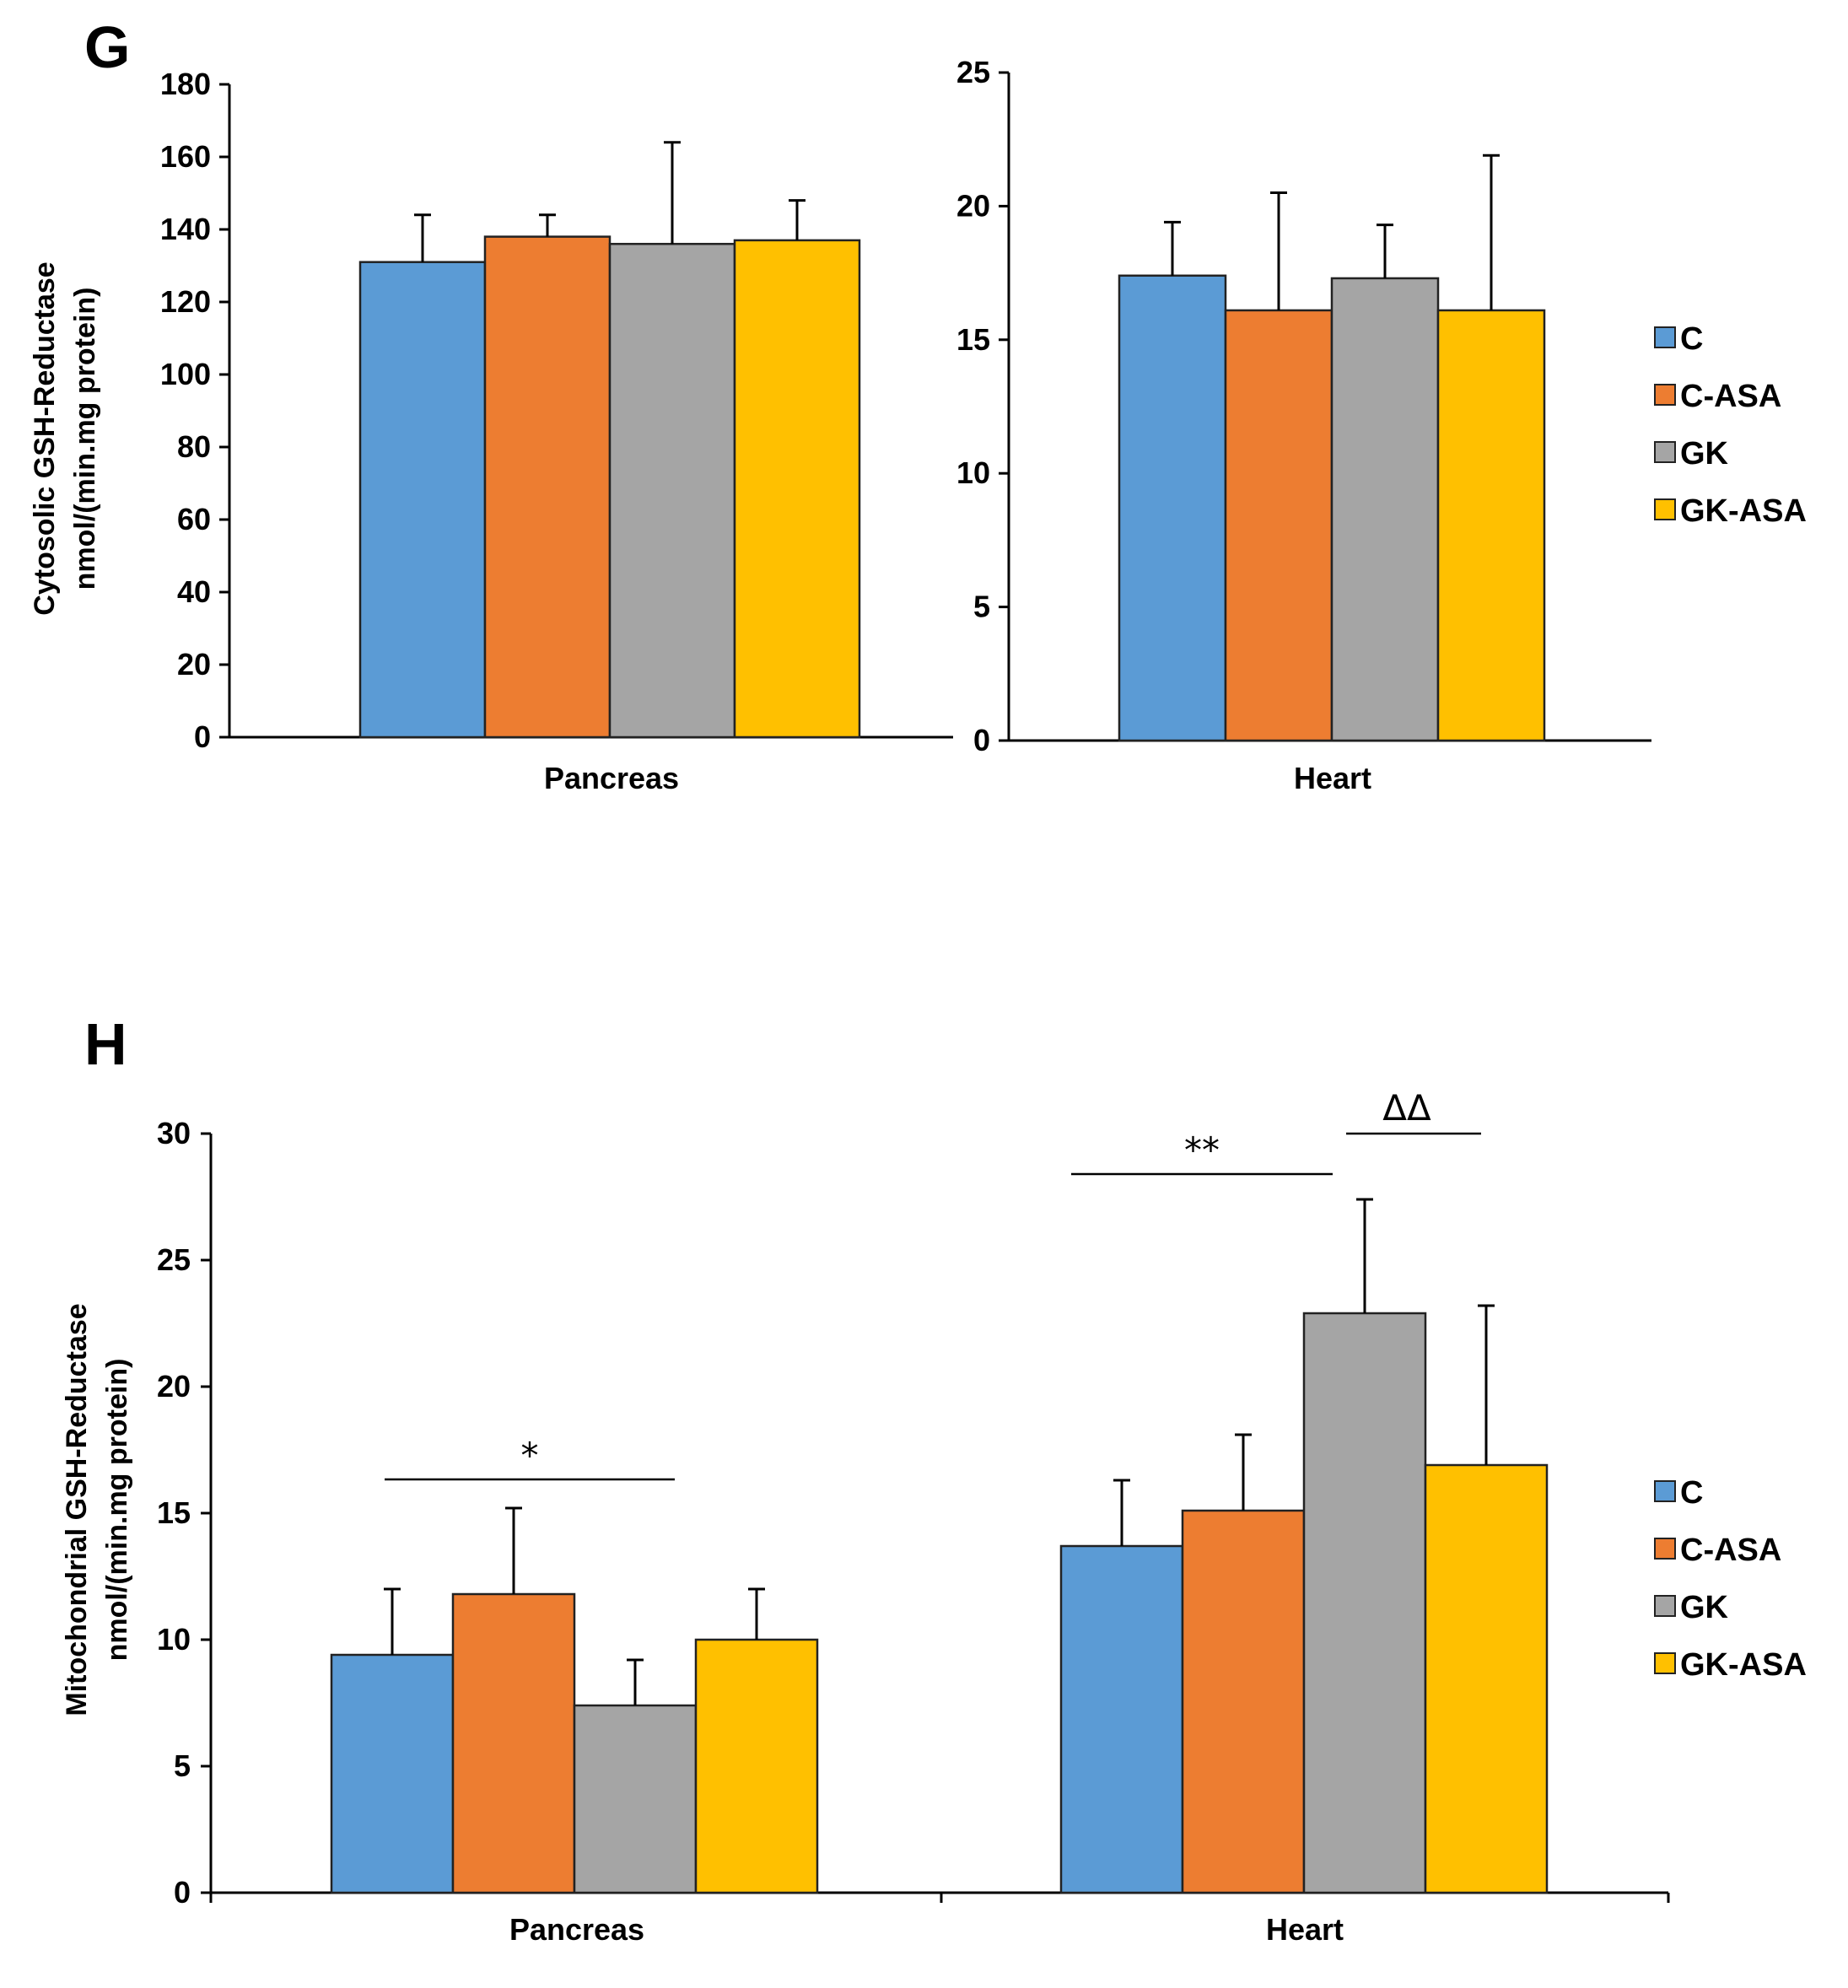  Describe the element at coordinates (1332, 778) in the screenshot. I see `g-heart-category-label: Heart` at that location.